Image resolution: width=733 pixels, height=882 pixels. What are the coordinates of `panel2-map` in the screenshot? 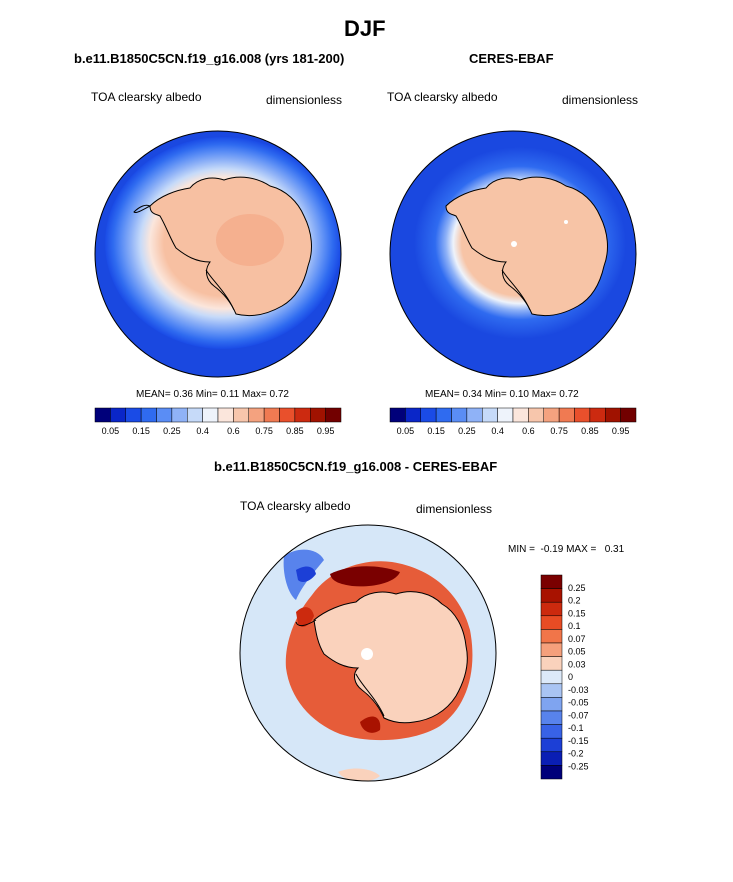 It's located at (513, 254).